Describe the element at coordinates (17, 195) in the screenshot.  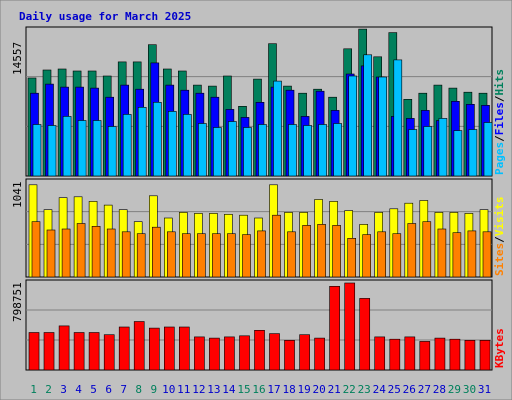
I see `visits-ymax-label: 1041` at that location.